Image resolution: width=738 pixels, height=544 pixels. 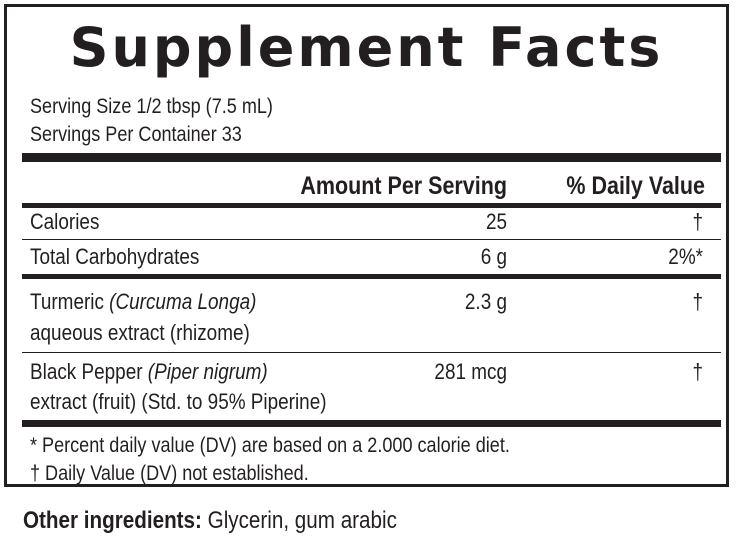 I want to click on other-ingredients: Other ingredients: Glycerin, gum arabic, so click(x=210, y=521).